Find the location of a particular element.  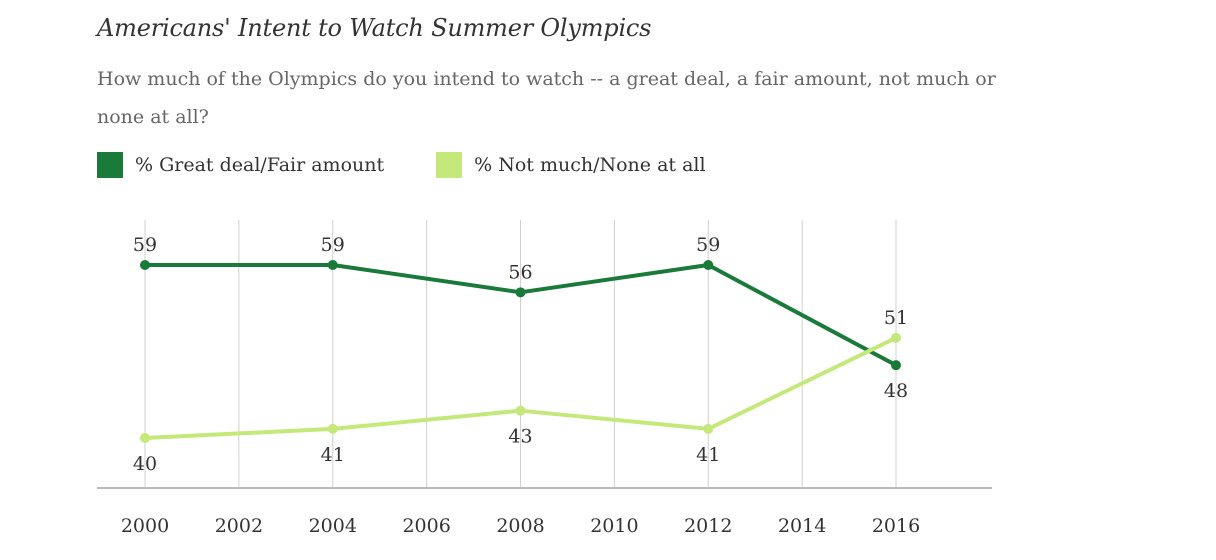

x-tick-label-2002: 2002 is located at coordinates (239, 526).